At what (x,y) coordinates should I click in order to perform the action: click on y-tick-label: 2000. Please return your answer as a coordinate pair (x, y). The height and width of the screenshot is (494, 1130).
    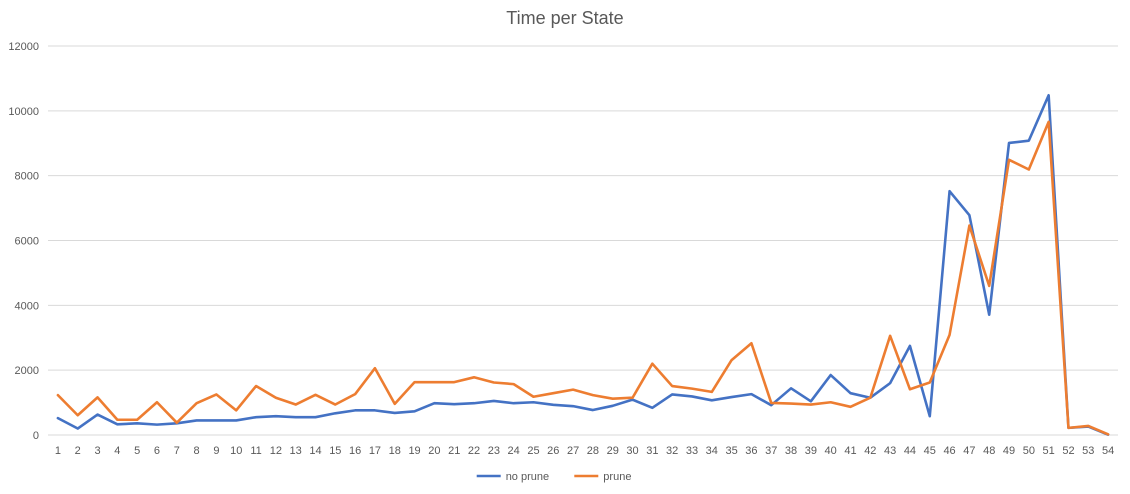
    Looking at the image, I should click on (27, 371).